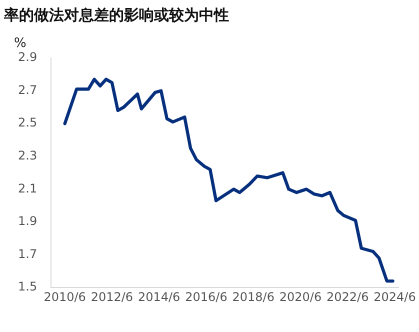  What do you see at coordinates (116, 15) in the screenshot?
I see `chart-title: 率的做法对息差的影响或较为中性` at bounding box center [116, 15].